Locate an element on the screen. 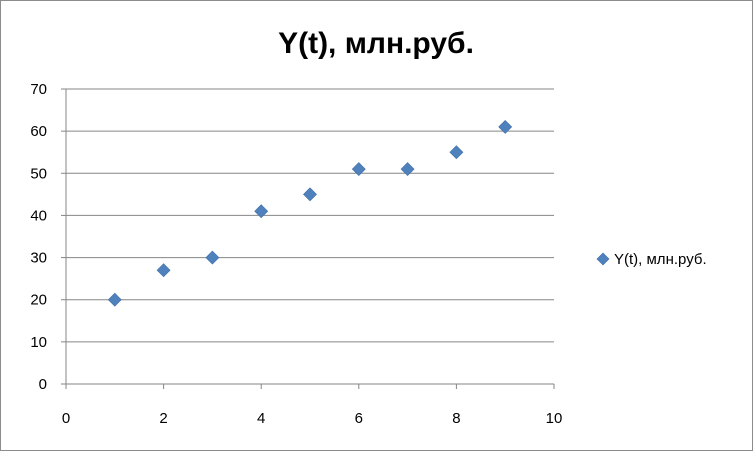  x-tick-labels: 0 2 4 6 8 10 is located at coordinates (312, 418).